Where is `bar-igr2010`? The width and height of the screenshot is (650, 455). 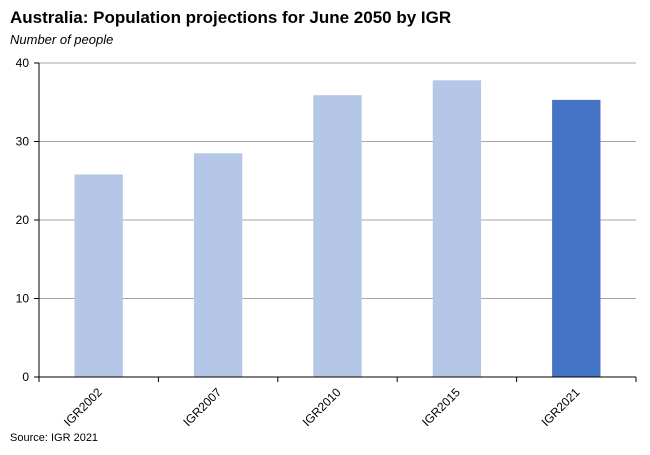
bar-igr2010 is located at coordinates (337, 236).